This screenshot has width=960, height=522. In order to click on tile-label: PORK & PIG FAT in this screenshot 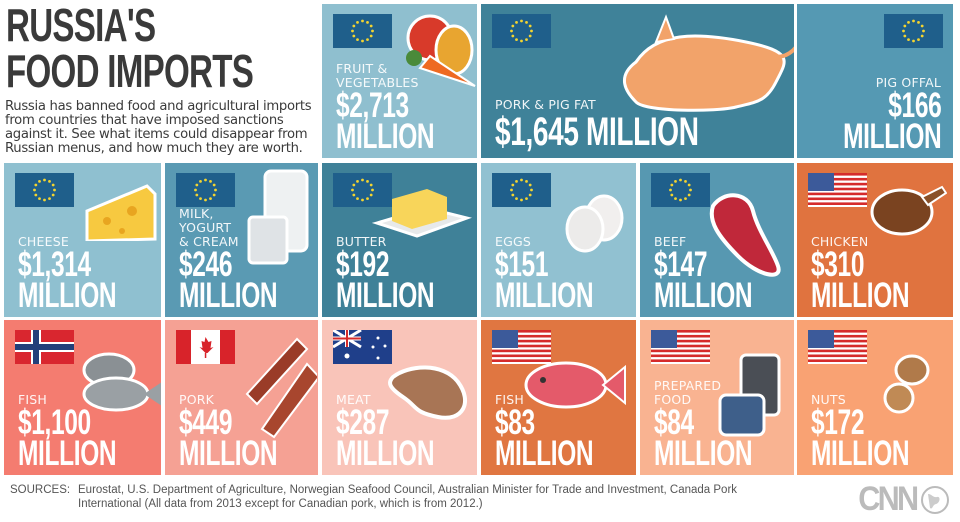, I will do `click(545, 104)`.